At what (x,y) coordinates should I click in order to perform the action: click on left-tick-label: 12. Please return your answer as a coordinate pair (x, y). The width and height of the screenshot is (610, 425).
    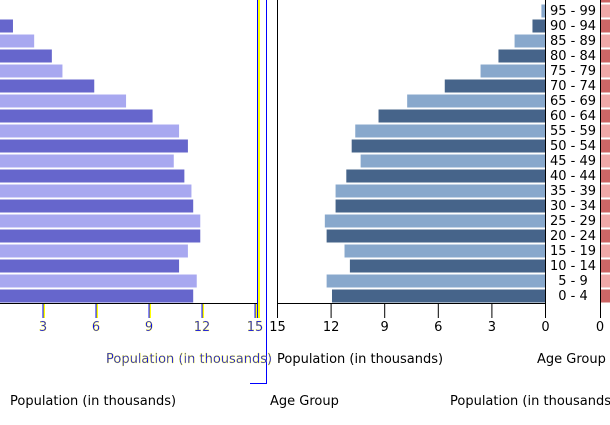
    Looking at the image, I should click on (202, 327).